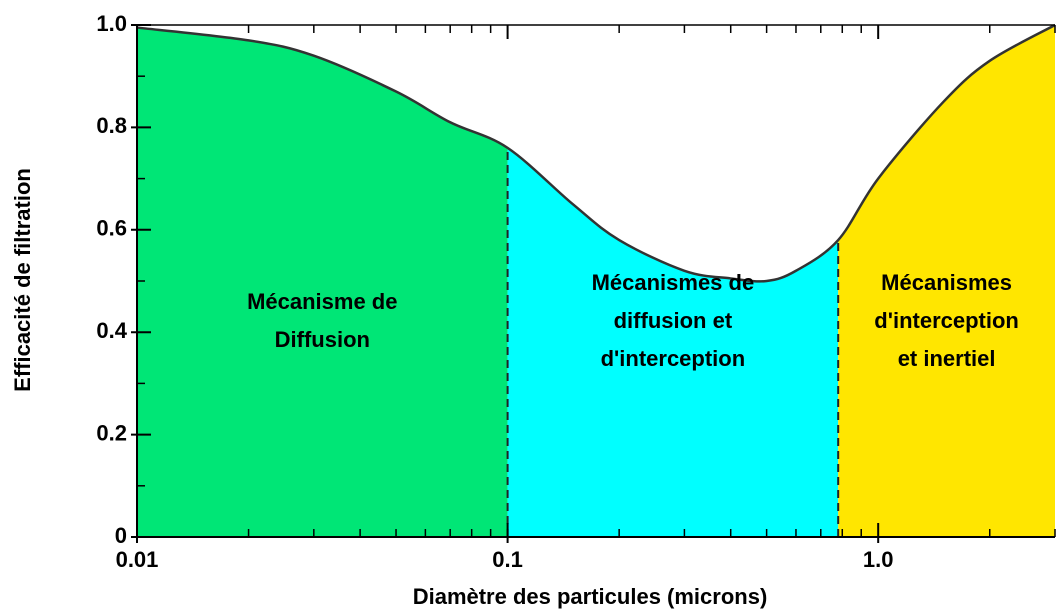 Image resolution: width=1056 pixels, height=613 pixels. Describe the element at coordinates (111, 125) in the screenshot. I see `y-tick-label: 0.8` at that location.